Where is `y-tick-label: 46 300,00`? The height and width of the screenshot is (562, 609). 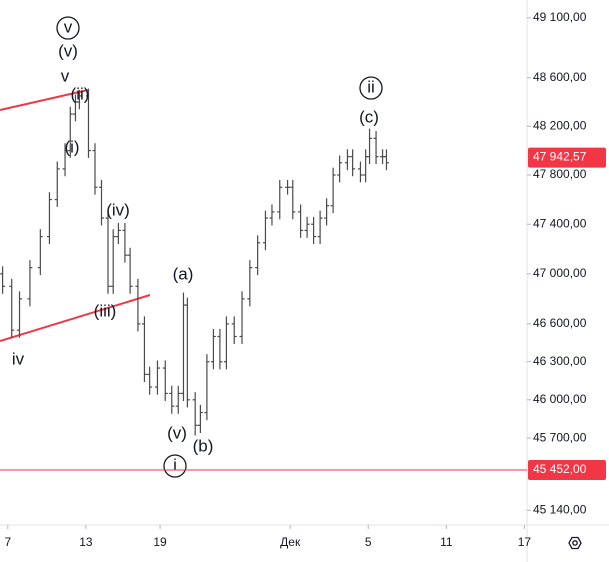 y-tick-label: 46 300,00 is located at coordinates (560, 361).